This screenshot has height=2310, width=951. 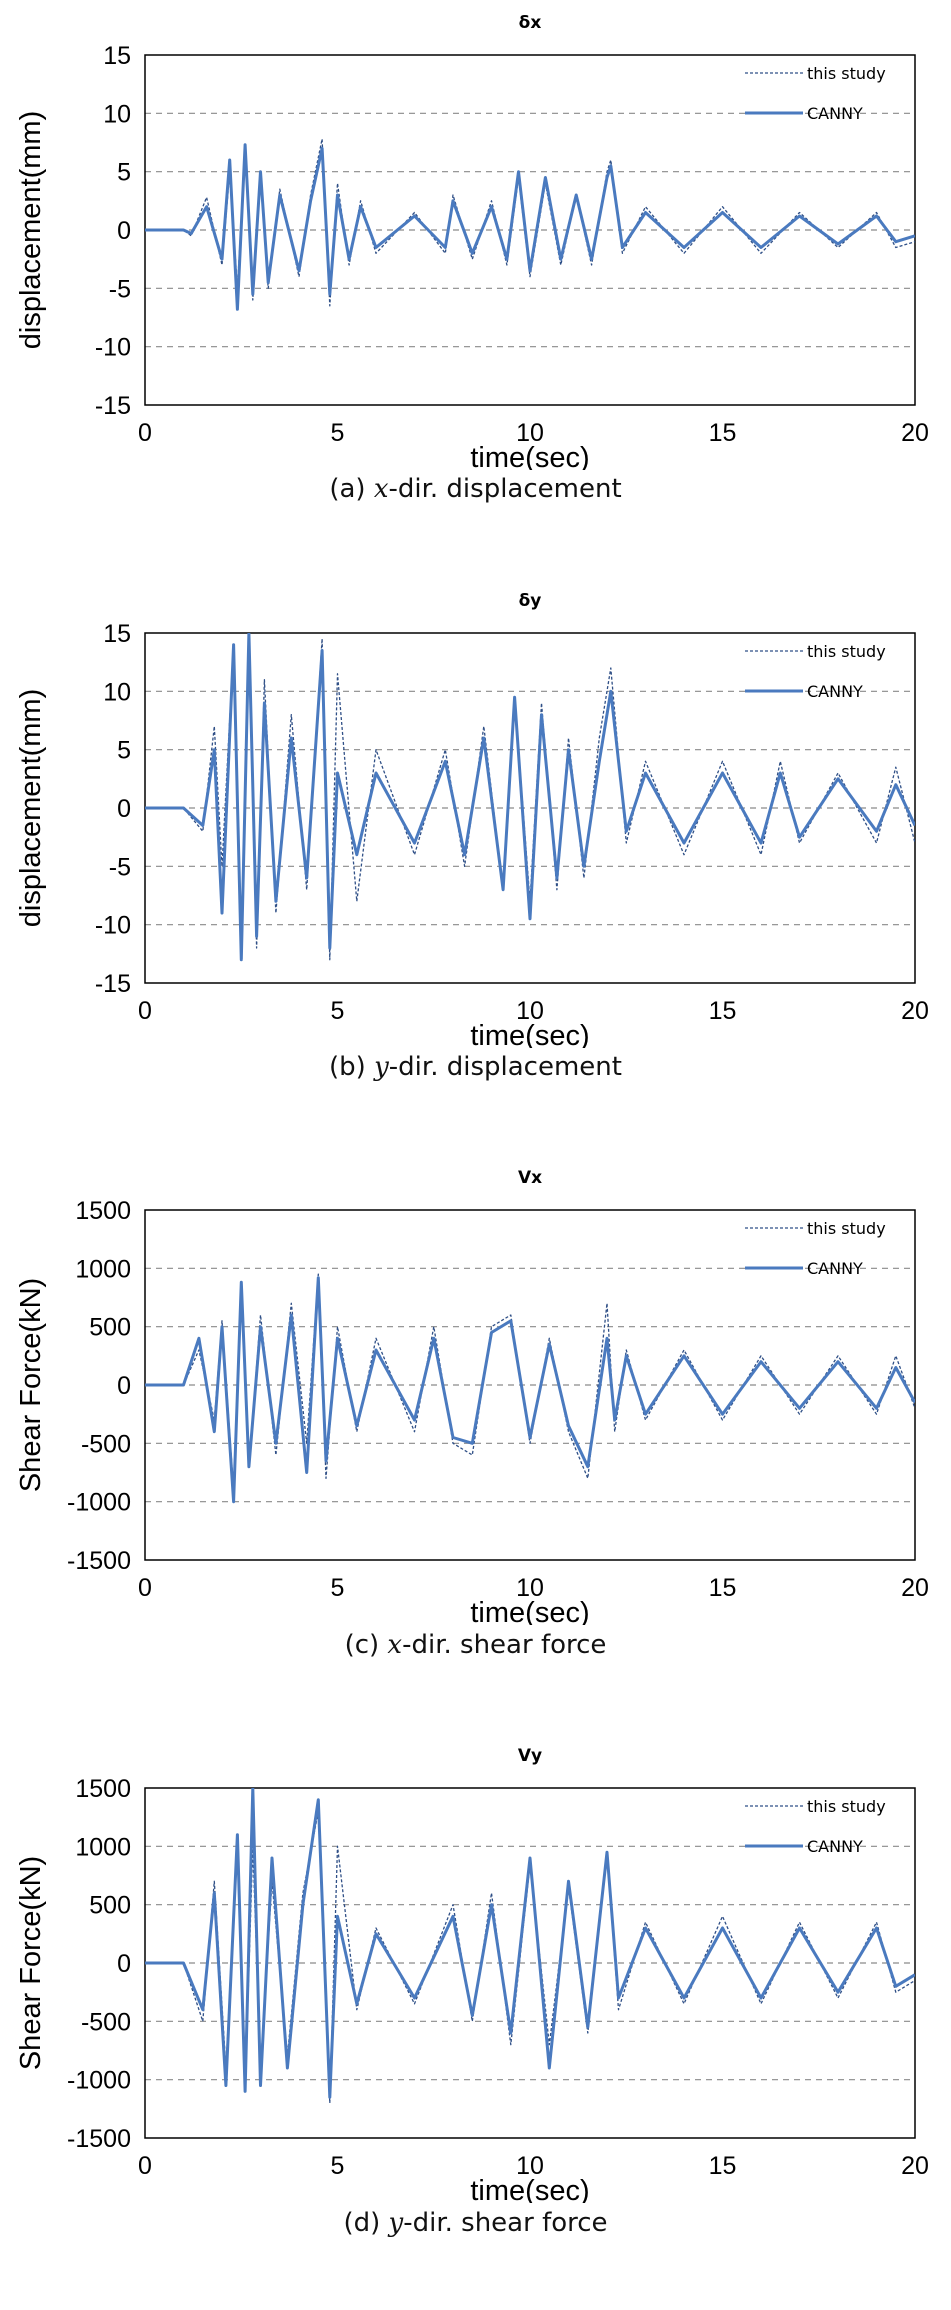 What do you see at coordinates (530, 1178) in the screenshot?
I see `chart-title: Vx` at bounding box center [530, 1178].